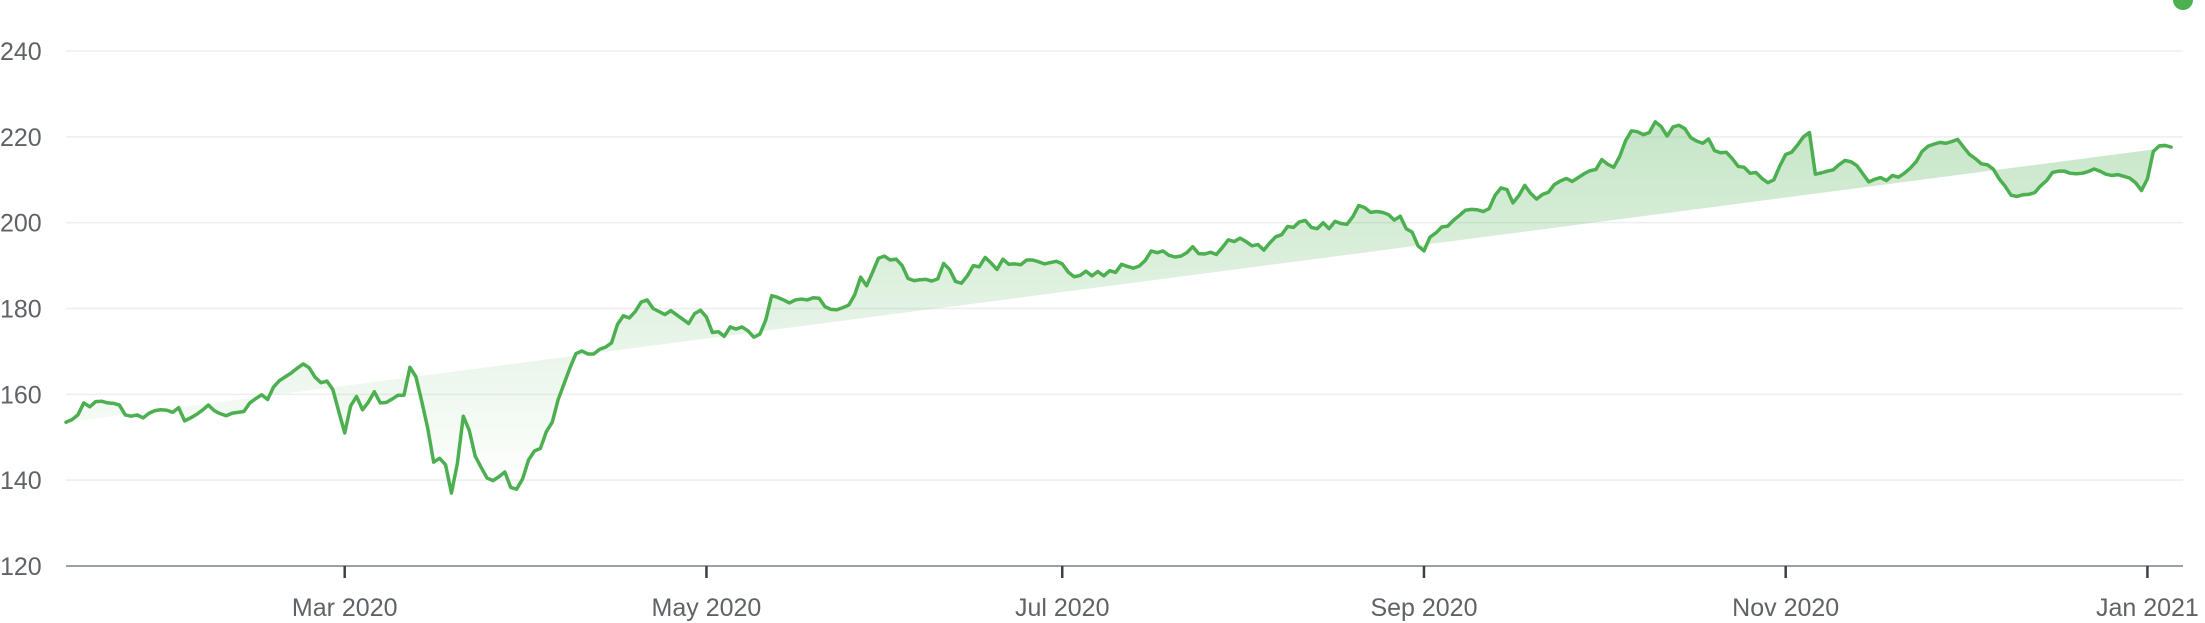 The image size is (2205, 623). I want to click on y-axis: 120 140 160 180 200 220 240, so click(21, 309).